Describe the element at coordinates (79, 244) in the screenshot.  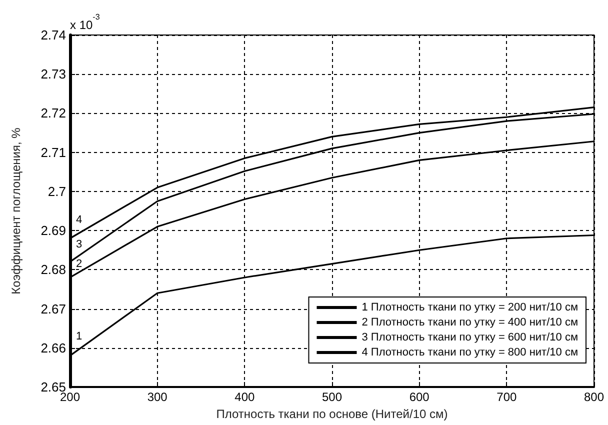
I see `annotation: 3` at that location.